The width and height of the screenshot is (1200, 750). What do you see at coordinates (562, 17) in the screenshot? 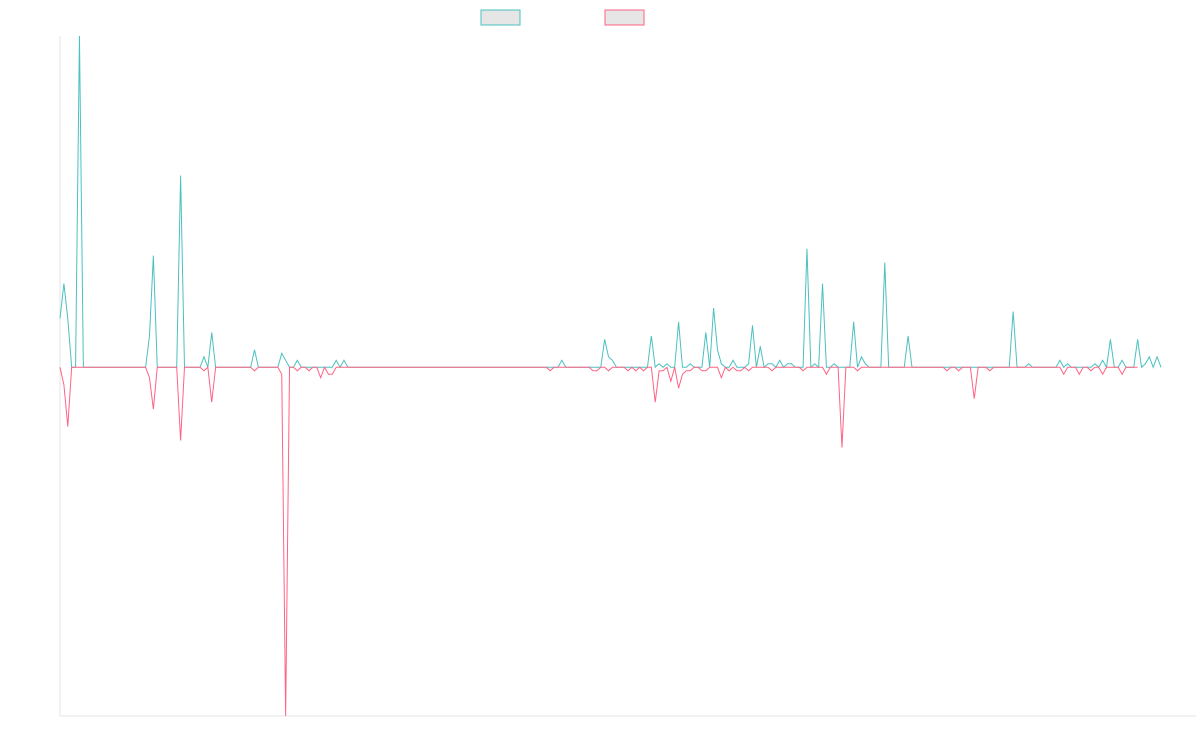
I see `legend` at bounding box center [562, 17].